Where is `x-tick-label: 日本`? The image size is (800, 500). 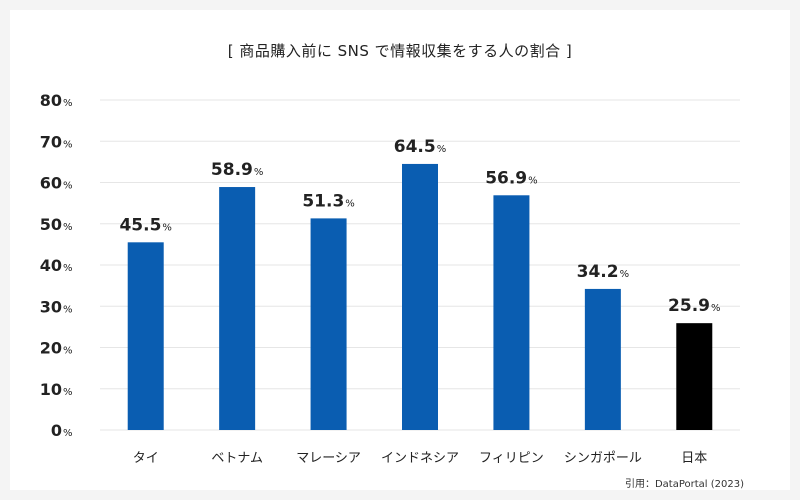 x-tick-label: 日本 is located at coordinates (694, 458).